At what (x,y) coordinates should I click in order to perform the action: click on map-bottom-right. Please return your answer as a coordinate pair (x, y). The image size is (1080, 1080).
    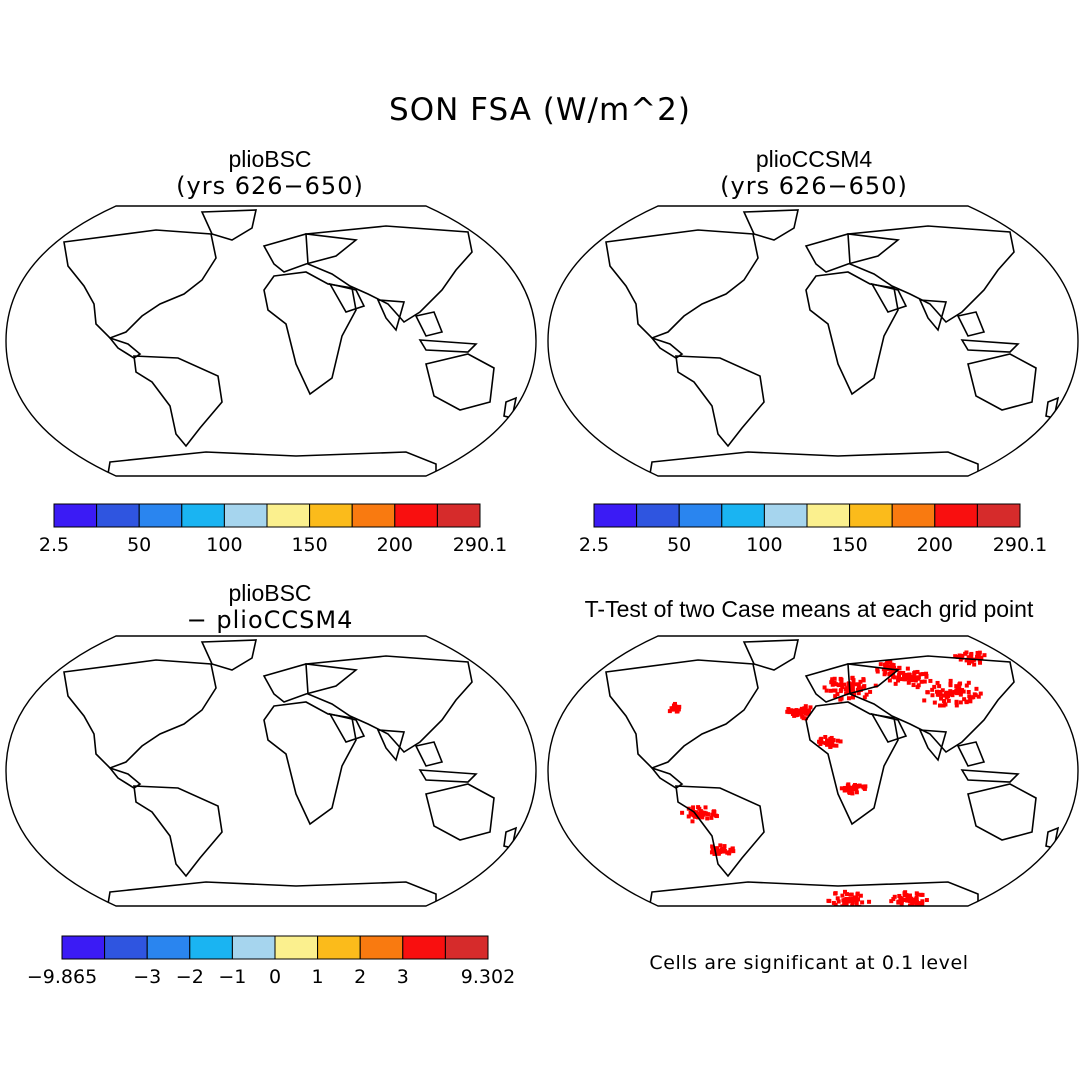
    Looking at the image, I should click on (813, 771).